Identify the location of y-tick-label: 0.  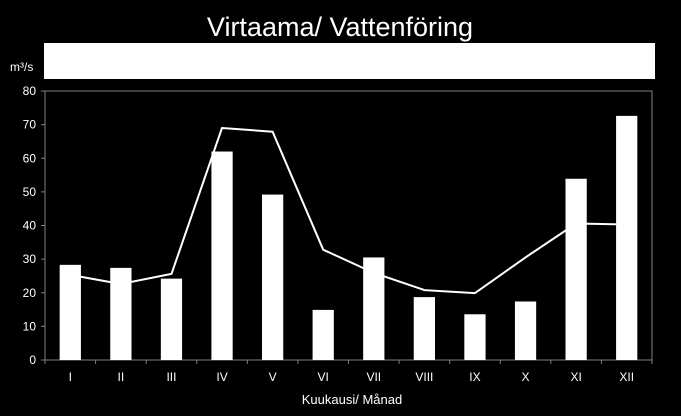
(32, 360).